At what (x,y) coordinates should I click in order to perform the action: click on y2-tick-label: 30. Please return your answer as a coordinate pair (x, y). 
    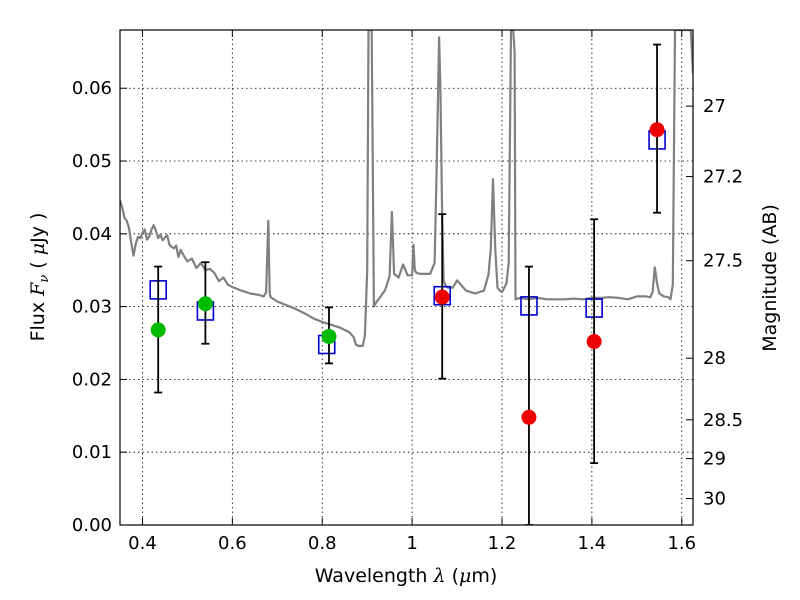
    Looking at the image, I should click on (714, 499).